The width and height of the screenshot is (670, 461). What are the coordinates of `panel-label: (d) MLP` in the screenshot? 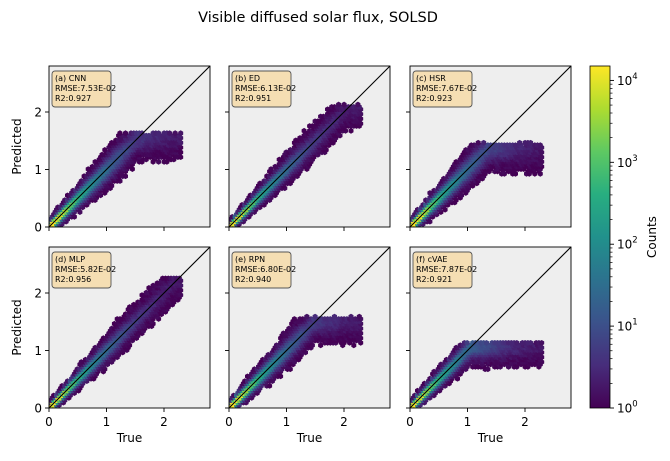 It's located at (70, 259).